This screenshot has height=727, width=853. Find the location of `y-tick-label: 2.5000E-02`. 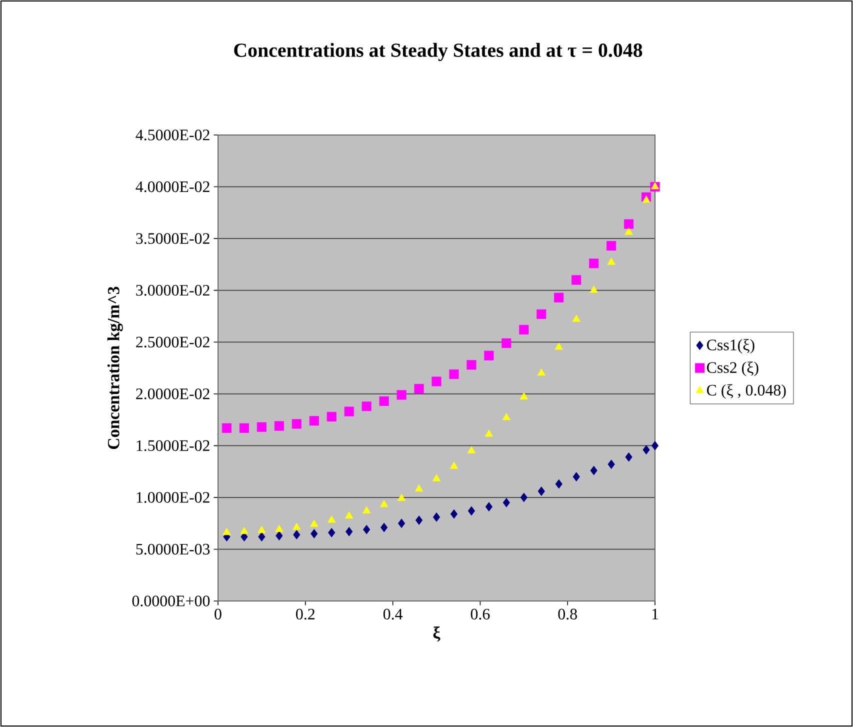

y-tick-label: 2.5000E-02 is located at coordinates (173, 342).